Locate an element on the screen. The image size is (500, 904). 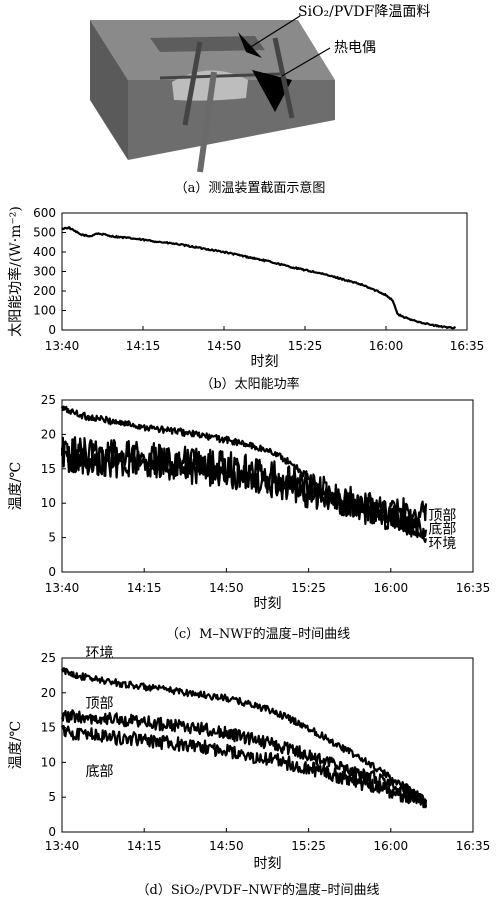
y-tick-label: 400 is located at coordinates (44, 252).